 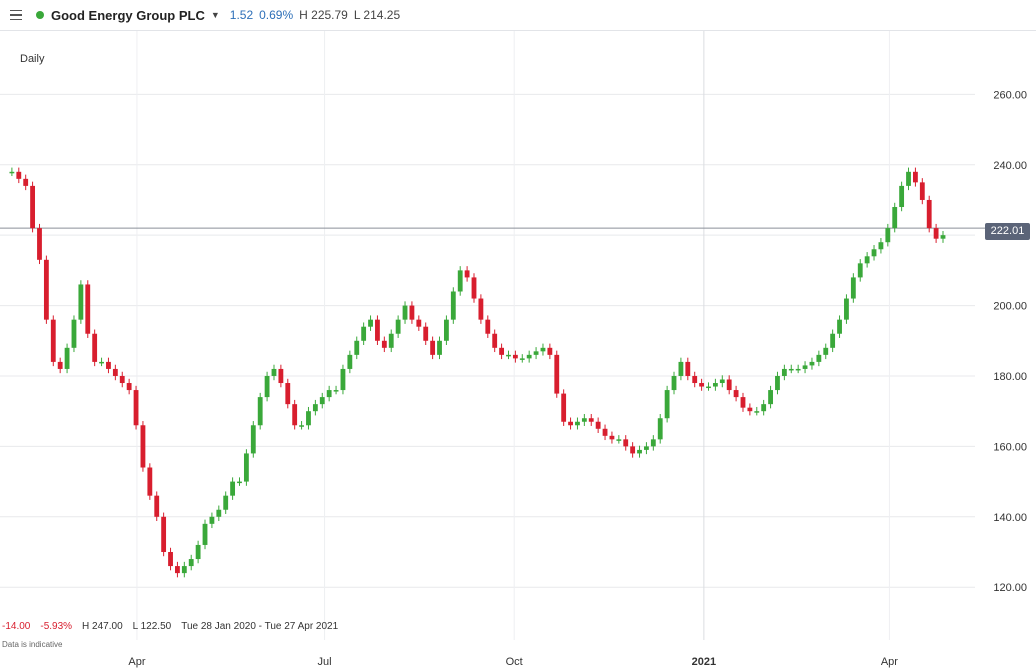 What do you see at coordinates (241, 15) in the screenshot?
I see `price-change: 1.52` at bounding box center [241, 15].